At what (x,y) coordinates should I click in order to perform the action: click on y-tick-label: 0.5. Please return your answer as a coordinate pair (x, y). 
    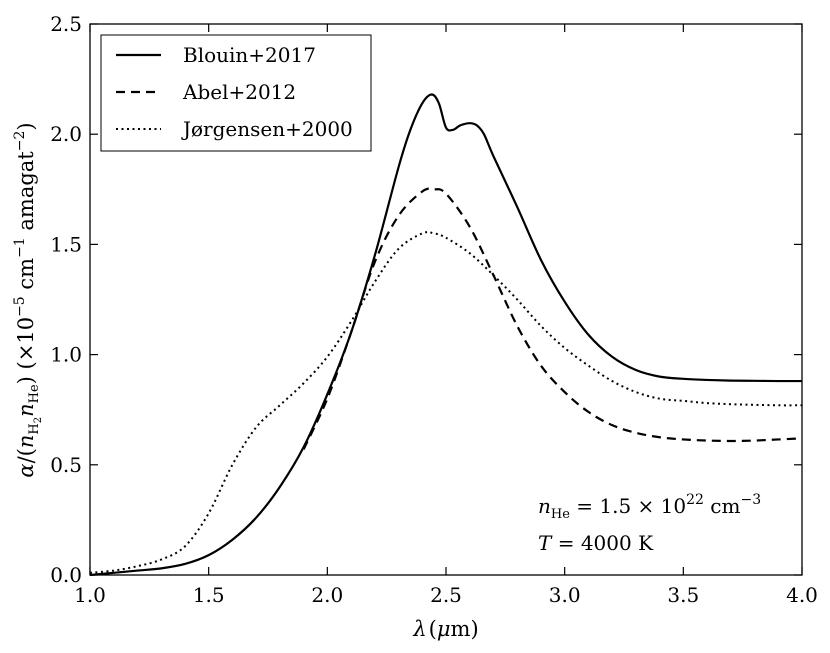
    Looking at the image, I should click on (66, 465).